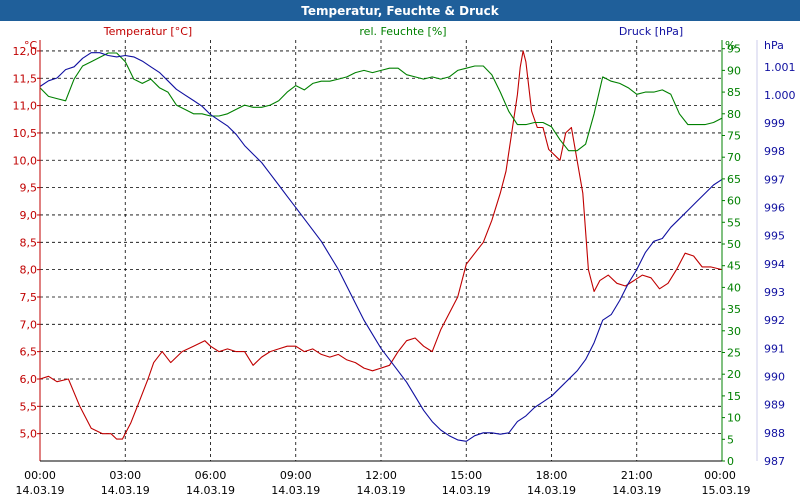  I want to click on pressure-tick-label: 990, so click(774, 377).